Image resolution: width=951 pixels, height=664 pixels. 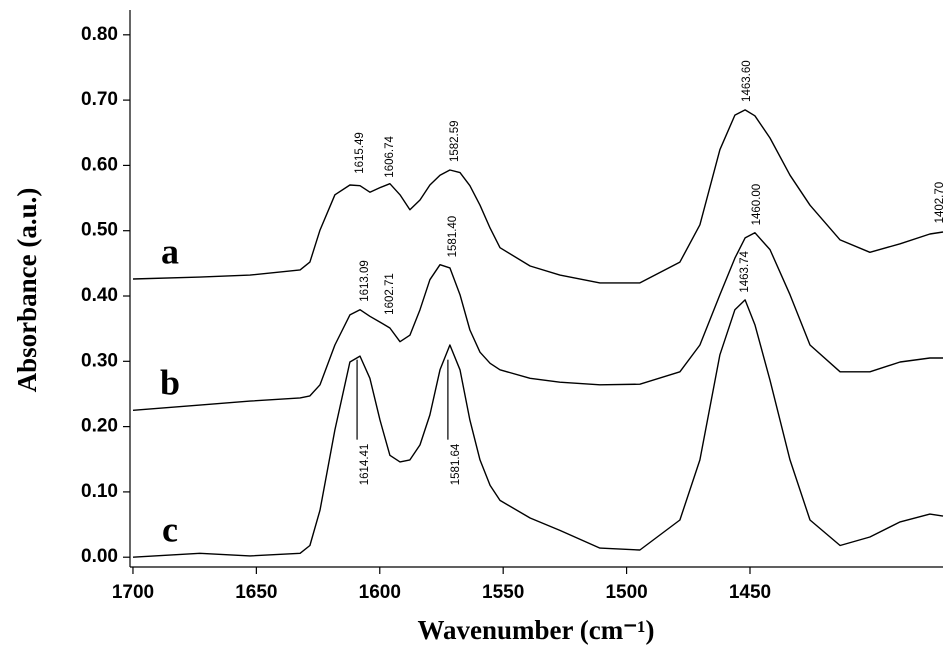 I want to click on y-tick-label: 0.40, so click(x=99, y=295).